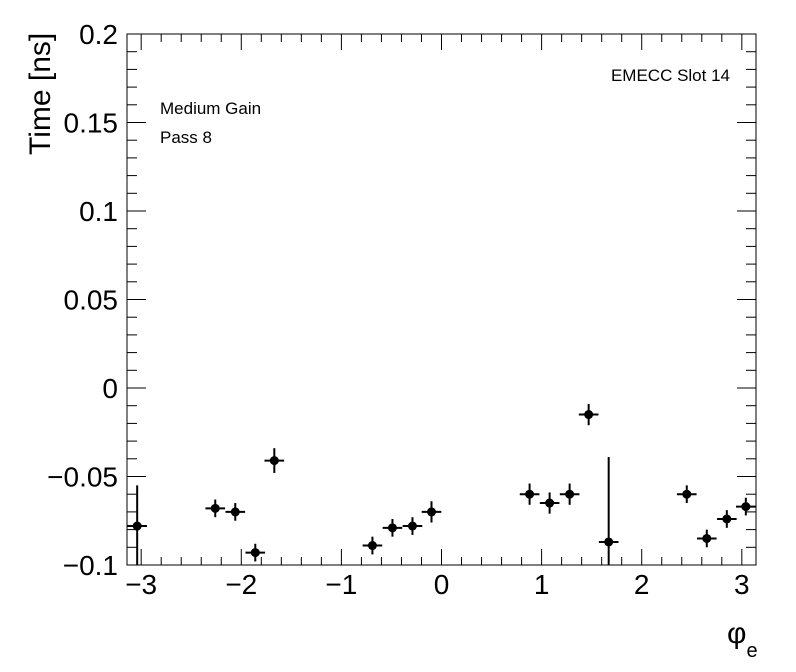  I want to click on x-axis-title: φe, so click(742, 639).